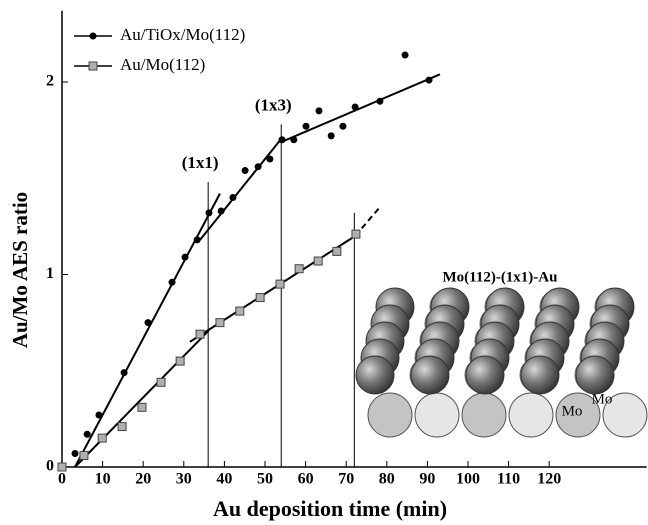 This screenshot has width=648, height=525. What do you see at coordinates (50, 273) in the screenshot?
I see `y-tick-label: 1` at bounding box center [50, 273].